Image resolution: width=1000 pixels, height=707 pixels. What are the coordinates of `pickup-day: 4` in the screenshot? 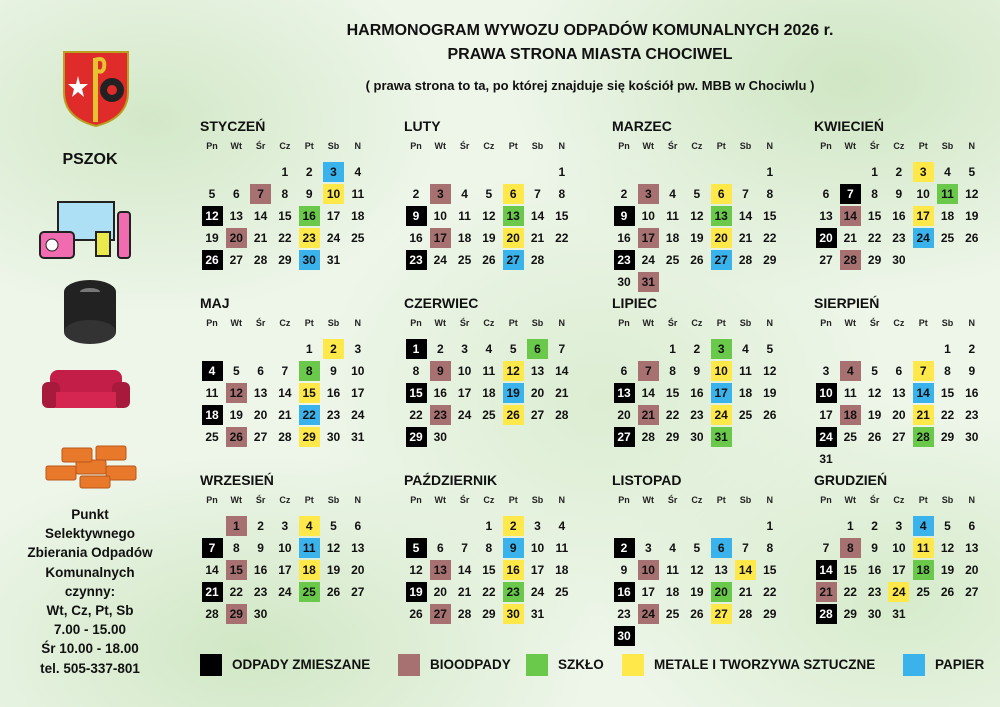 It's located at (850, 371).